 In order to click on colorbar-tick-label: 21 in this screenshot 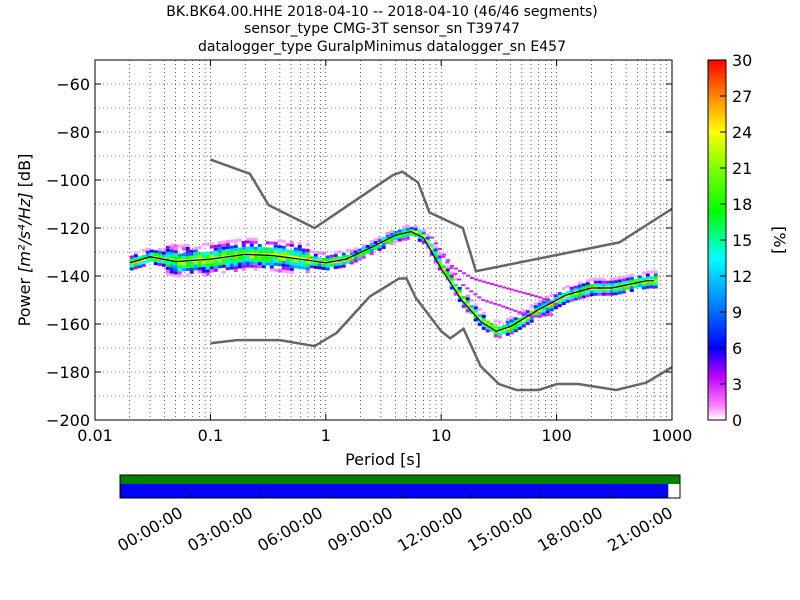, I will do `click(742, 168)`.